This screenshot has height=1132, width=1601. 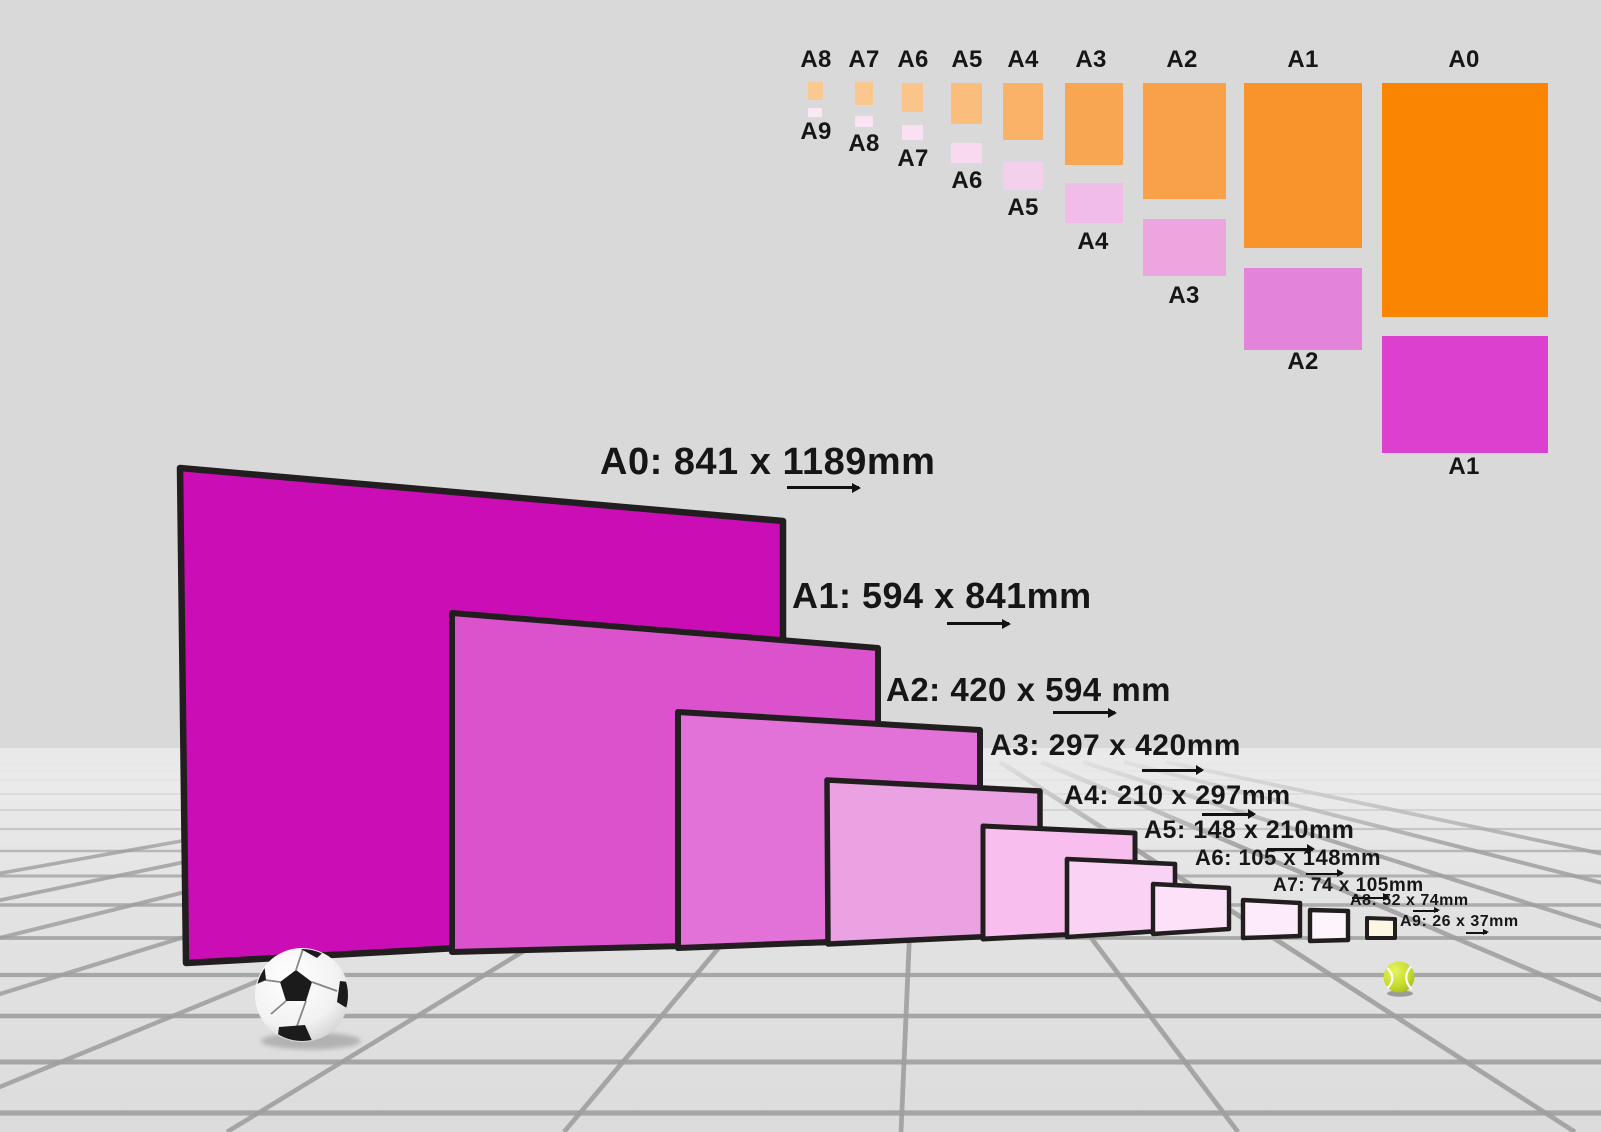 What do you see at coordinates (1182, 59) in the screenshot?
I see `flat-orange-label-a2: A2` at bounding box center [1182, 59].